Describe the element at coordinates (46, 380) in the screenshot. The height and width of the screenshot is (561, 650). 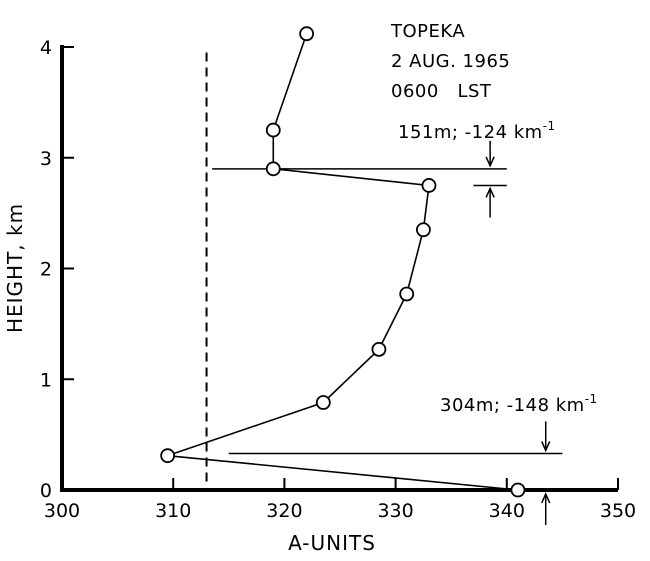
I see `y-tick-label: 1` at that location.